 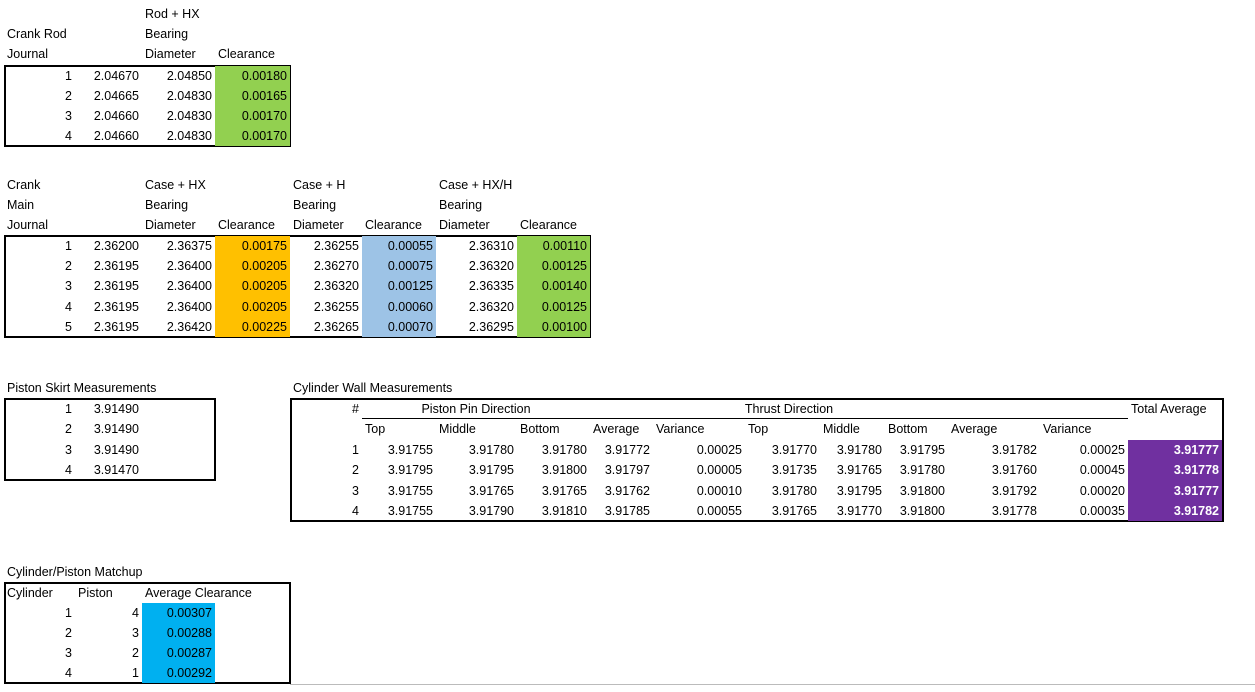 I want to click on cell: 0.00045, so click(x=1102, y=470).